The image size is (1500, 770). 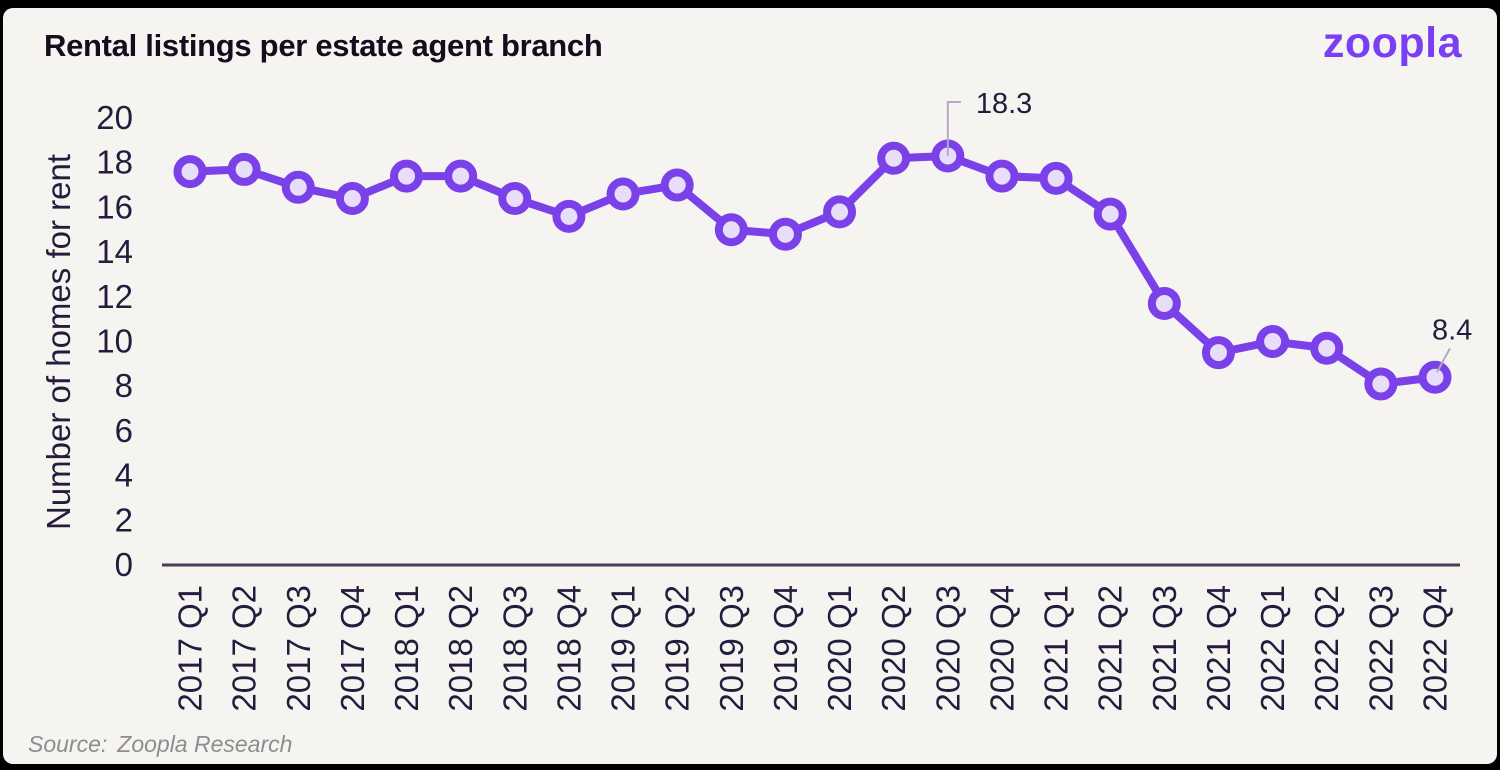 I want to click on x-tick-label: 2017 Q3, so click(x=298, y=648).